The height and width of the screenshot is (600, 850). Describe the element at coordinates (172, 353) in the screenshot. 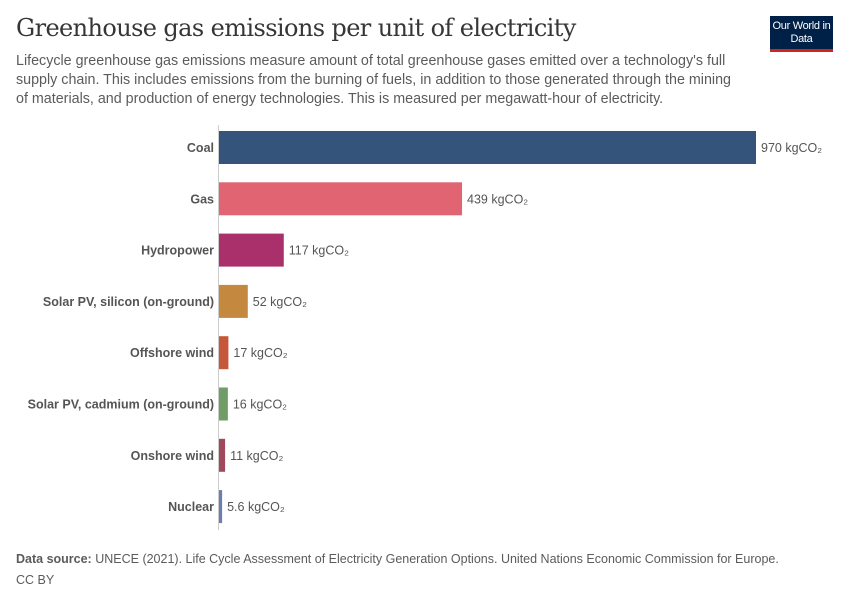

I see `category-label: Offshore wind` at that location.